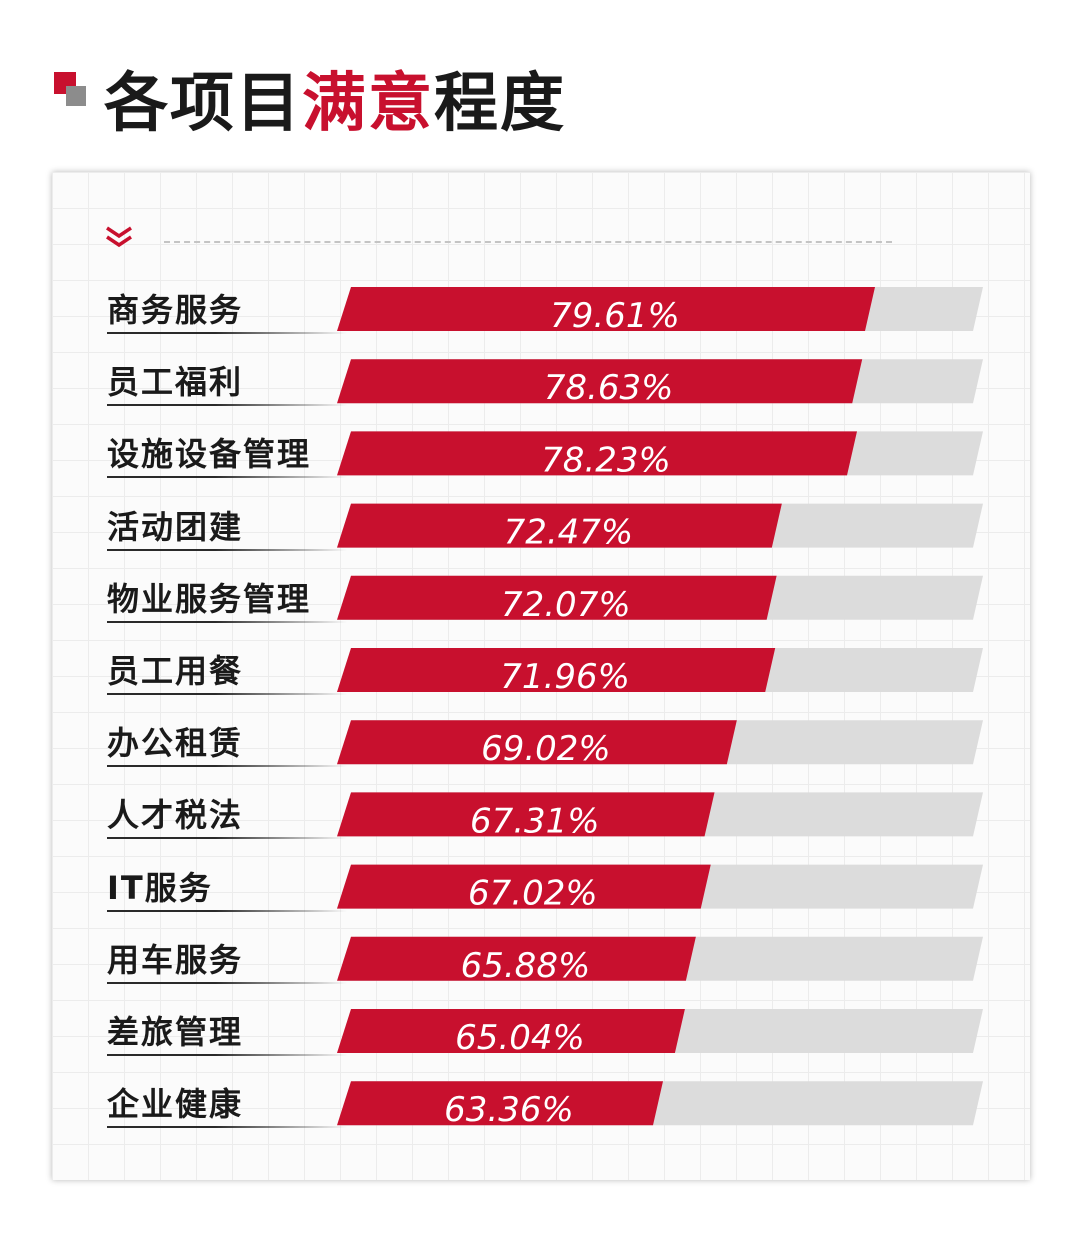 The image size is (1080, 1244). Describe the element at coordinates (500, 104) in the screenshot. I see `title-part-2: 程度` at that location.